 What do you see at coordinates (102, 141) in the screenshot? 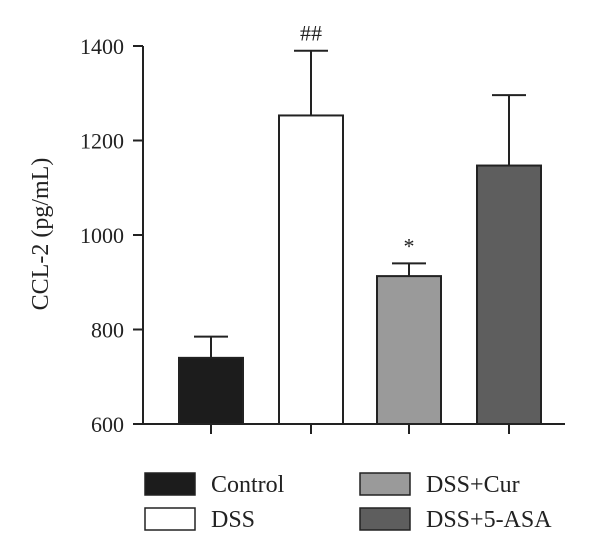
I see `y-tick-label: 1200` at bounding box center [102, 141].